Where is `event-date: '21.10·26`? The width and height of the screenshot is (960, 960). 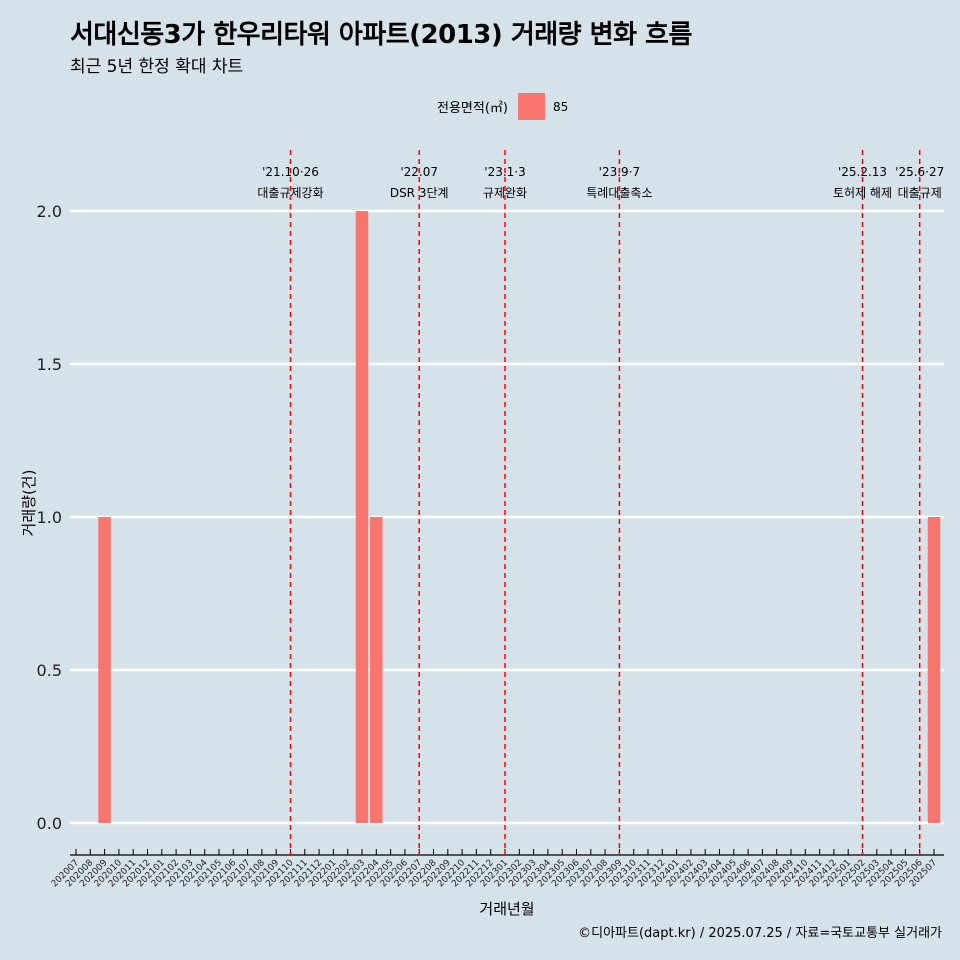
event-date: '21.10·26 is located at coordinates (290, 172).